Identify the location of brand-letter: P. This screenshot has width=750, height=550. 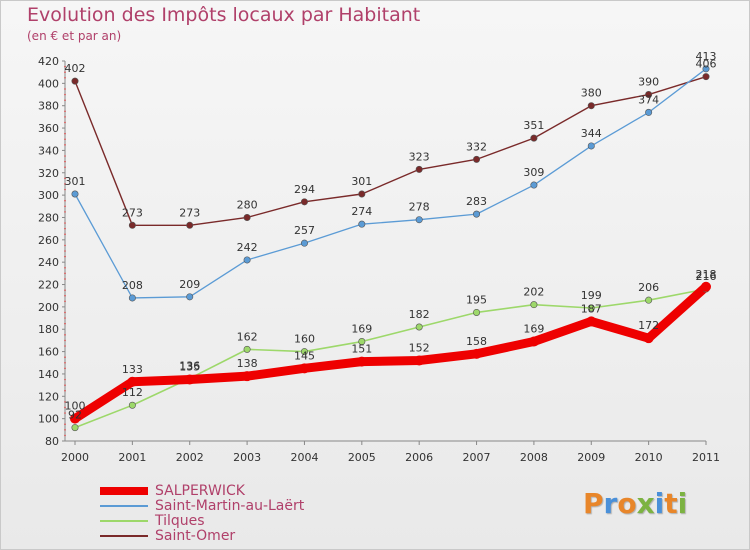
(593, 503).